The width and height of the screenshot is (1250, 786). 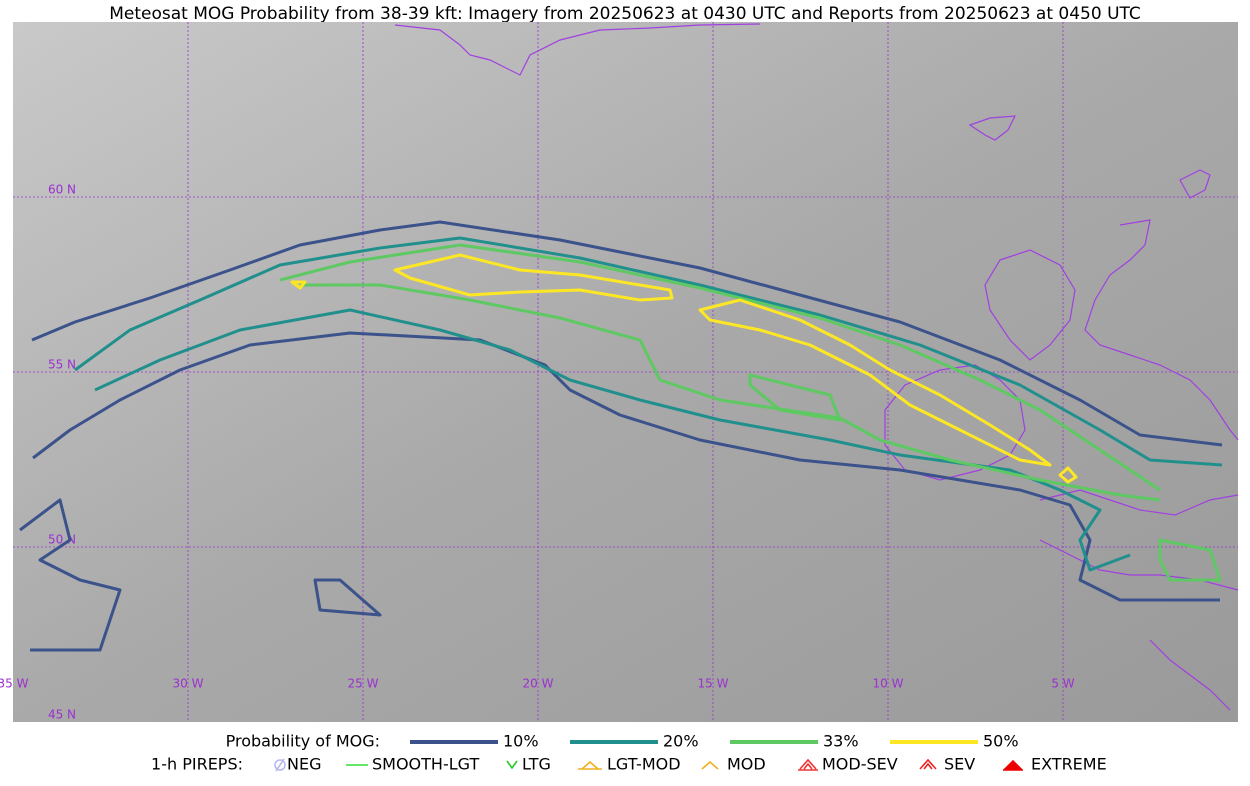 What do you see at coordinates (14, 684) in the screenshot?
I see `lon-label: 35 W` at bounding box center [14, 684].